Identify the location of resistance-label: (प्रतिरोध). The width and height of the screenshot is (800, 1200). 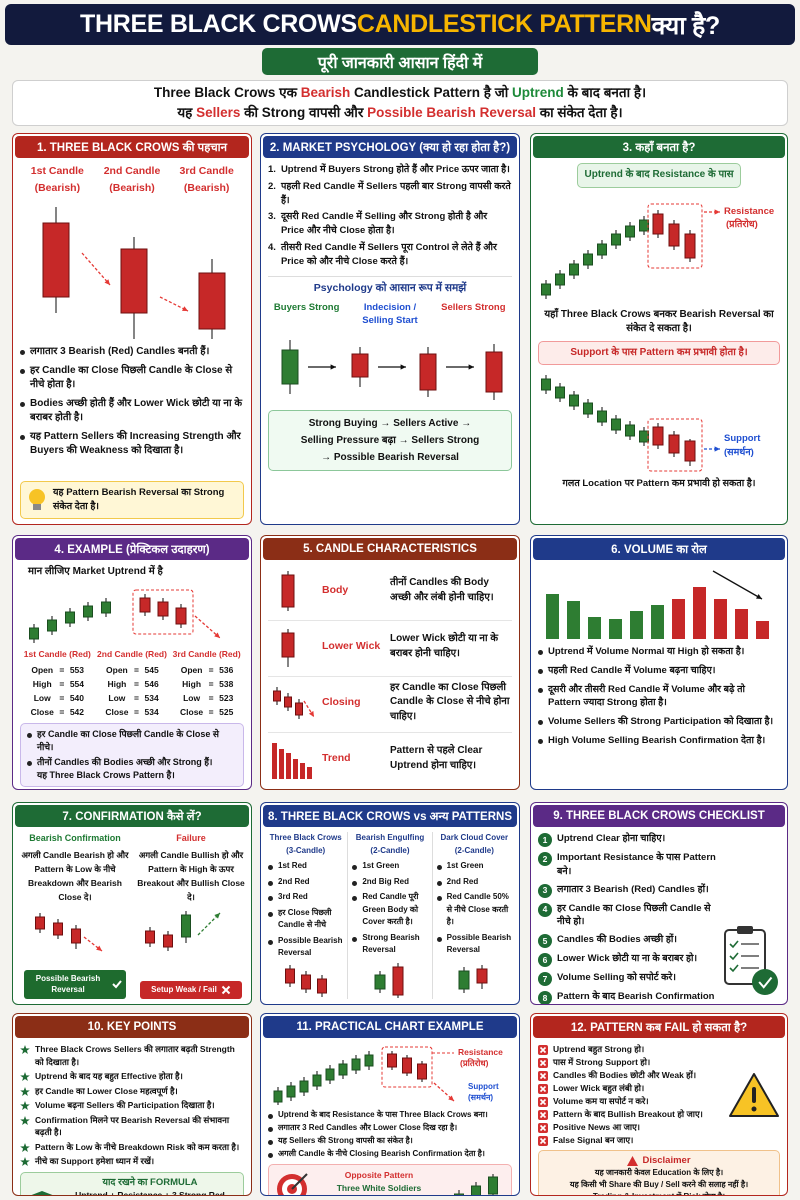
(742, 224).